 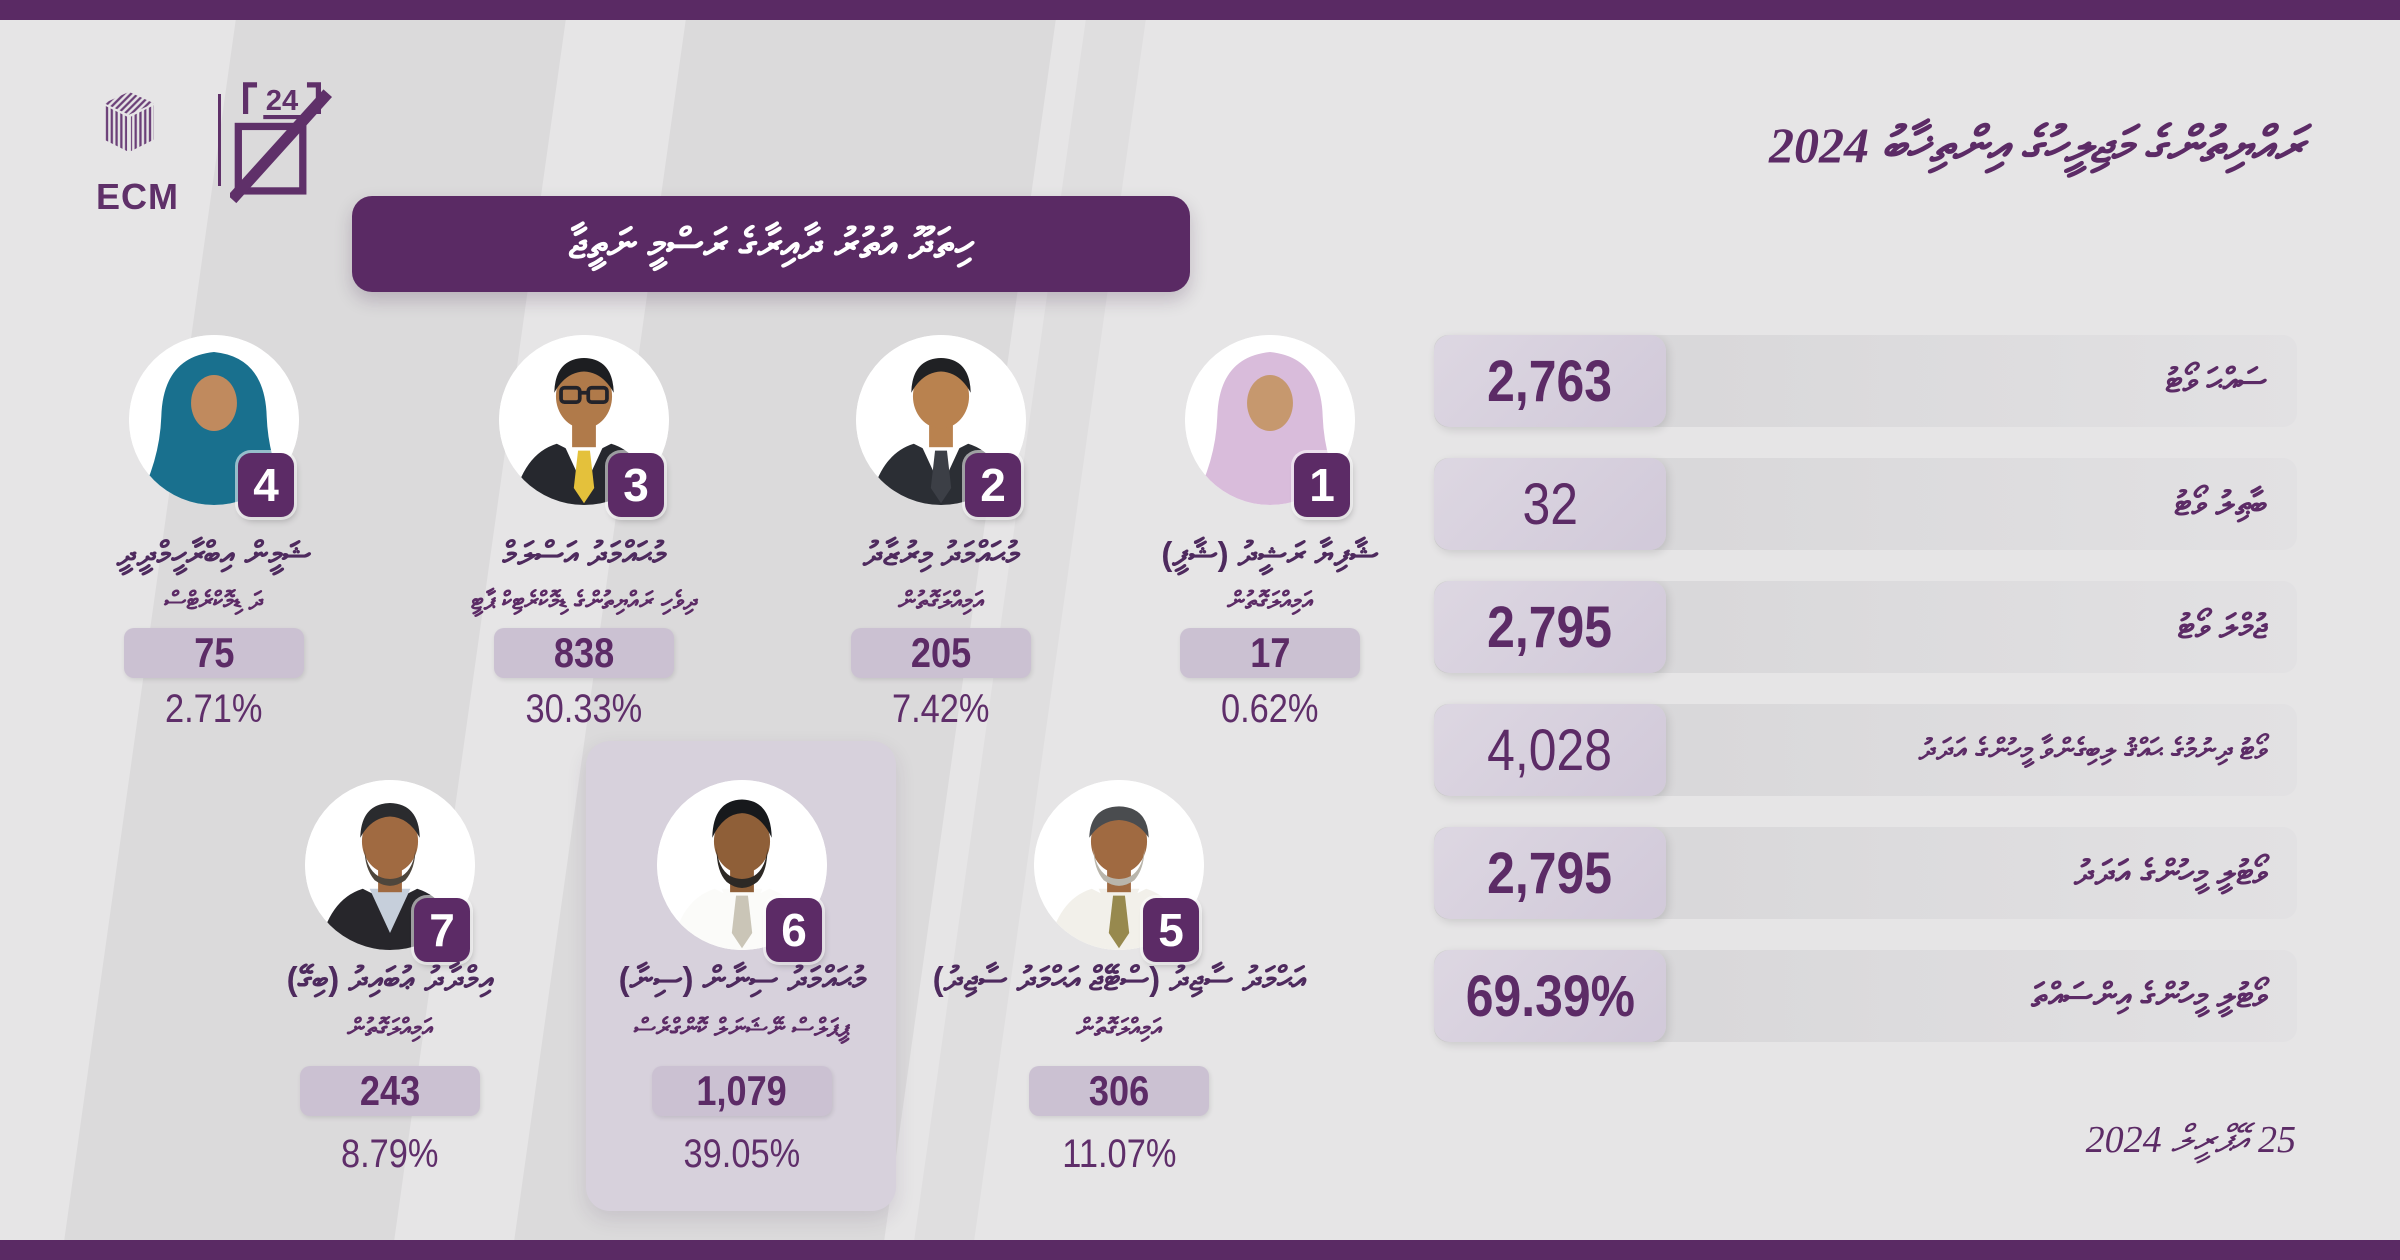 What do you see at coordinates (1270, 553) in the screenshot?
I see `candidate-name: ޝާފިޔާ ރަޝީދު (ޝާފީ)` at bounding box center [1270, 553].